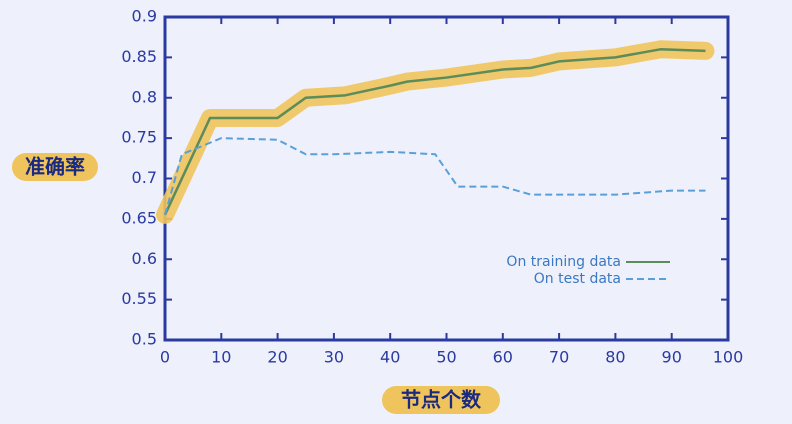  I want to click on y-tick-label: 0.65, so click(139, 217).